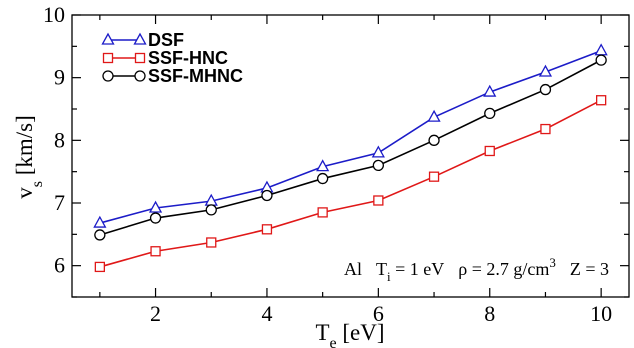 The width and height of the screenshot is (634, 348). I want to click on x-axis-label: Te [eV], so click(349, 334).